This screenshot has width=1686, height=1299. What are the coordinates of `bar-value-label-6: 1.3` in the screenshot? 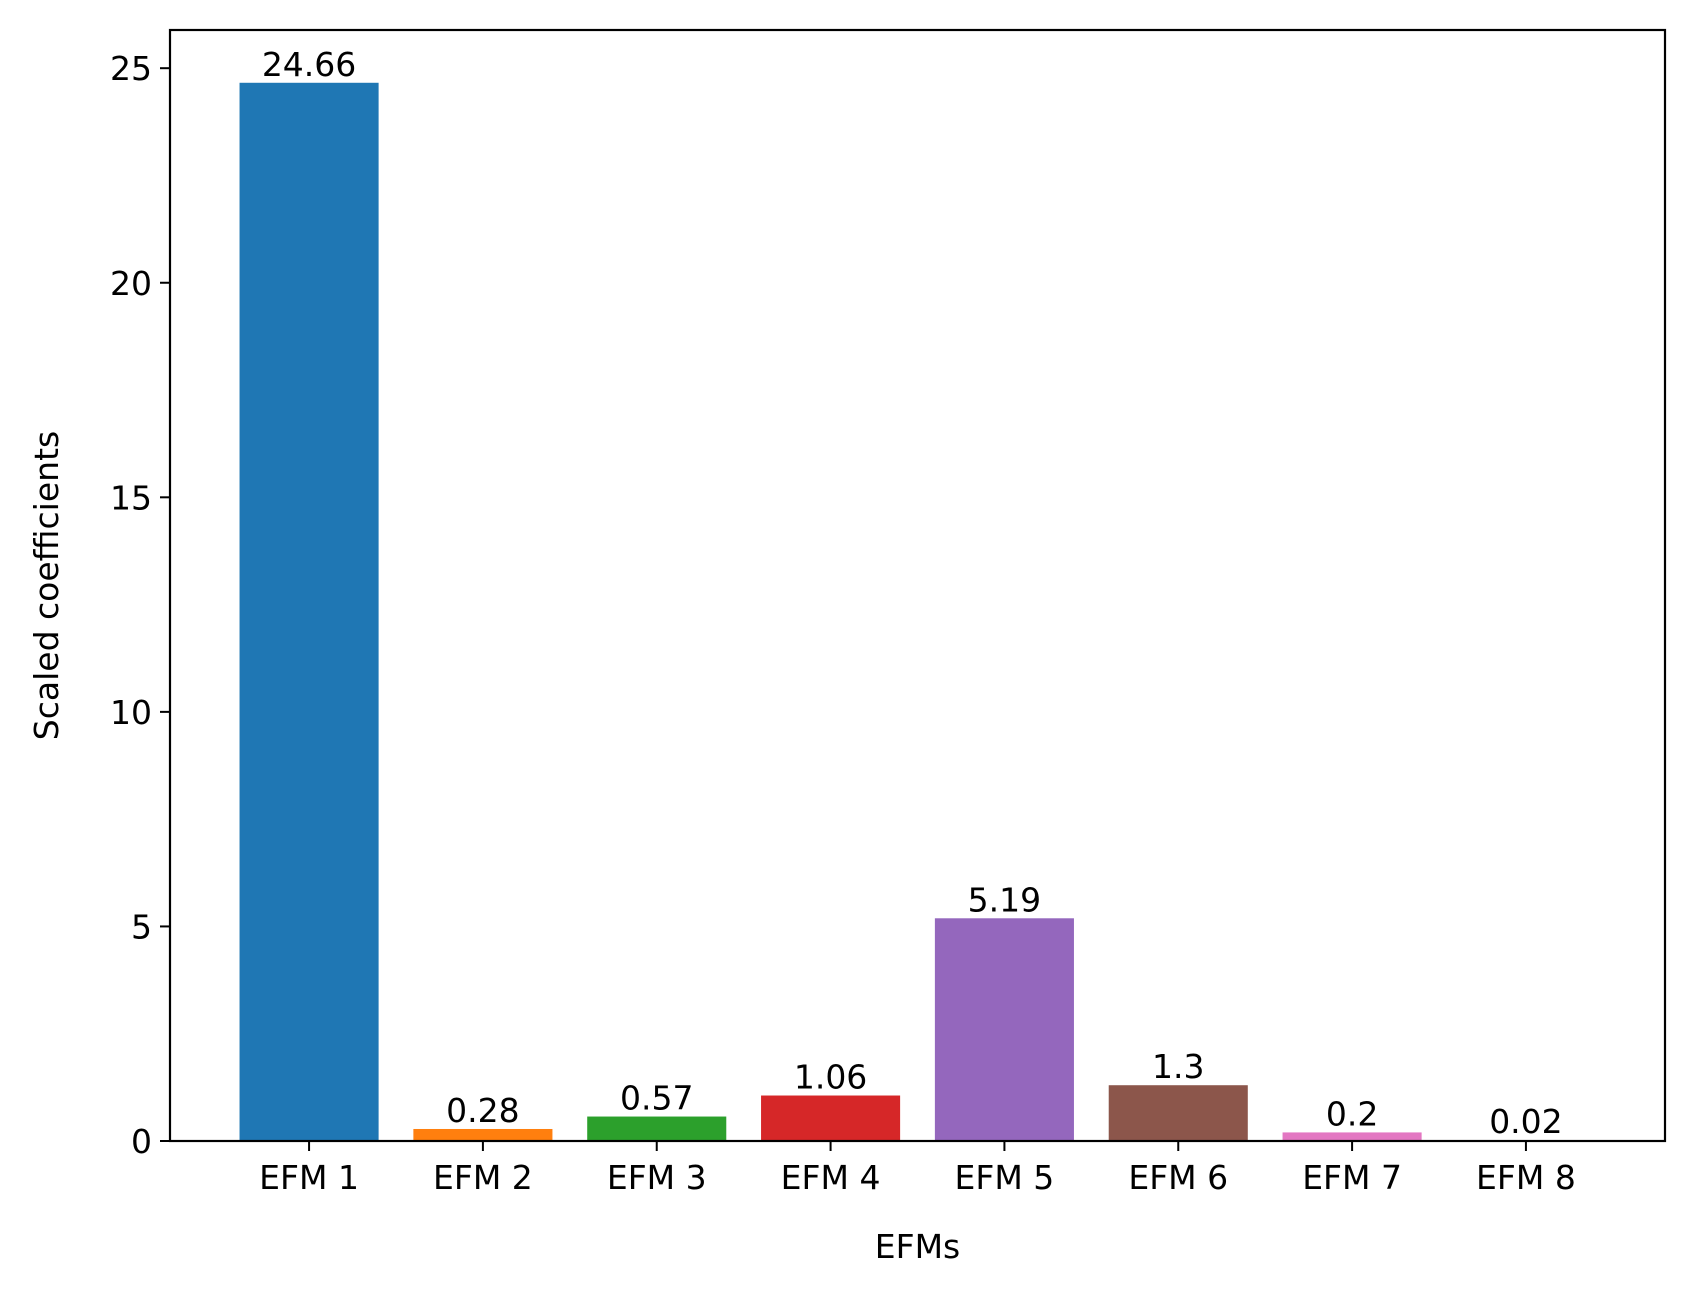 It's located at (1178, 1066).